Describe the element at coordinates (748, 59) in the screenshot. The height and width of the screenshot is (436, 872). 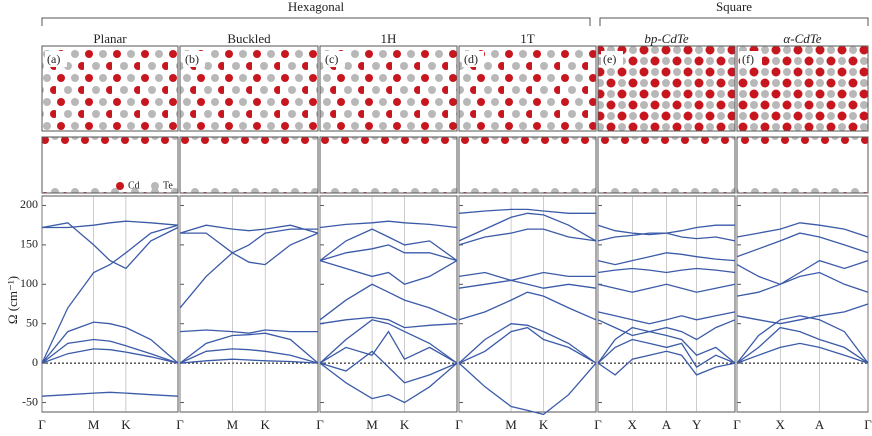
I see `panel-label: (f)` at that location.